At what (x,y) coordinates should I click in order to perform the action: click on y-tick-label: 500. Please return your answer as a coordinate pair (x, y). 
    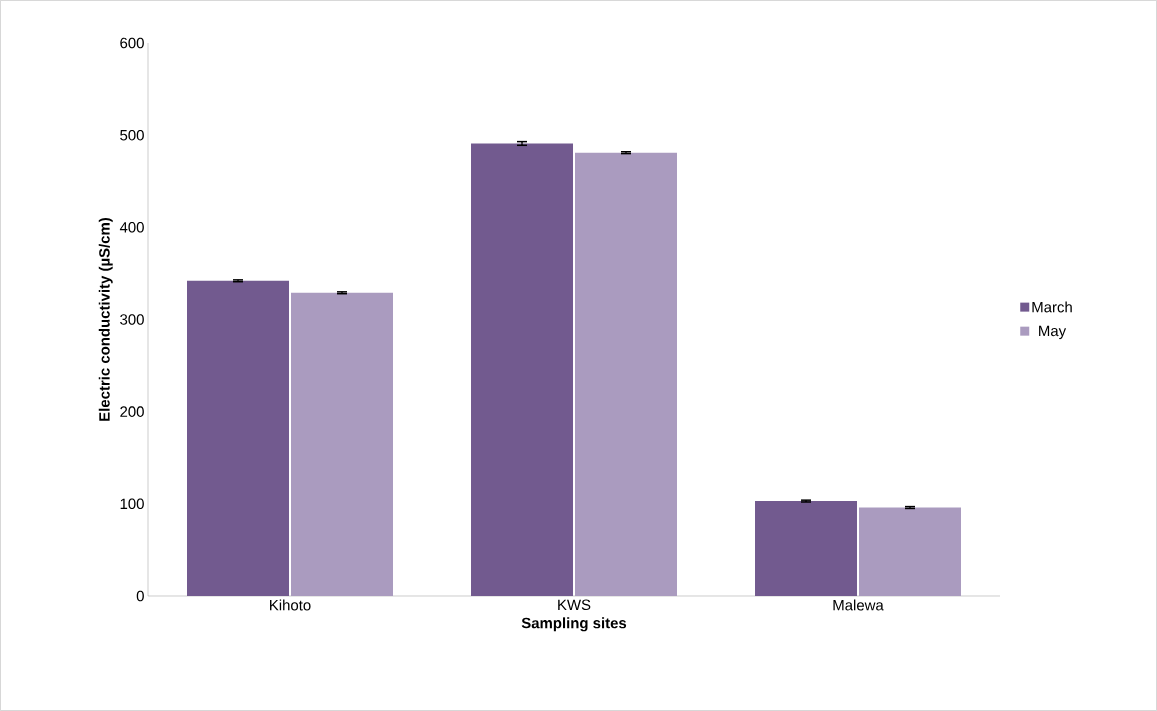
    Looking at the image, I should click on (132, 135).